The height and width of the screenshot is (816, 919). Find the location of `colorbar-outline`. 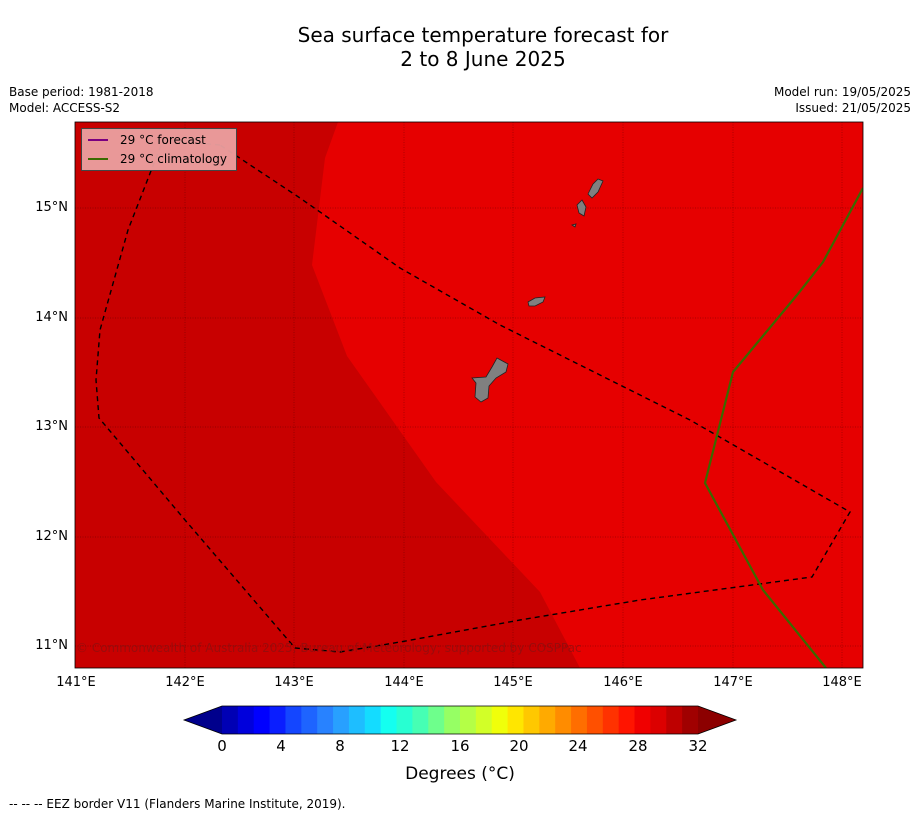

colorbar-outline is located at coordinates (460, 720).